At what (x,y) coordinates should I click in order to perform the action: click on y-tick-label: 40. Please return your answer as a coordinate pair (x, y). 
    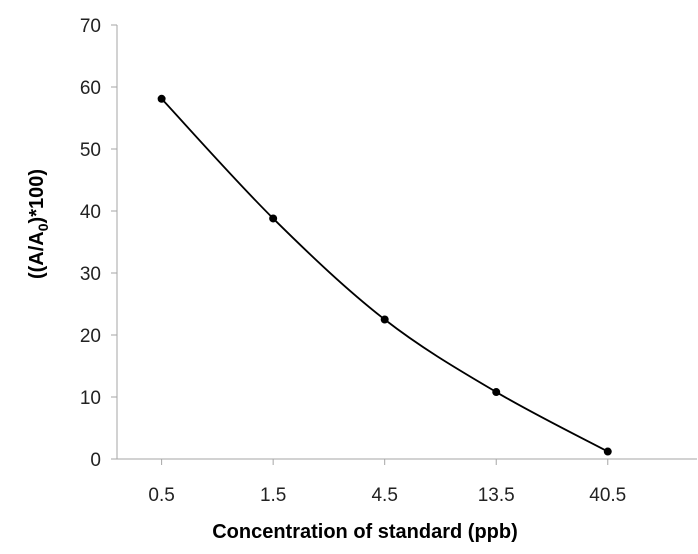
    Looking at the image, I should click on (90, 212).